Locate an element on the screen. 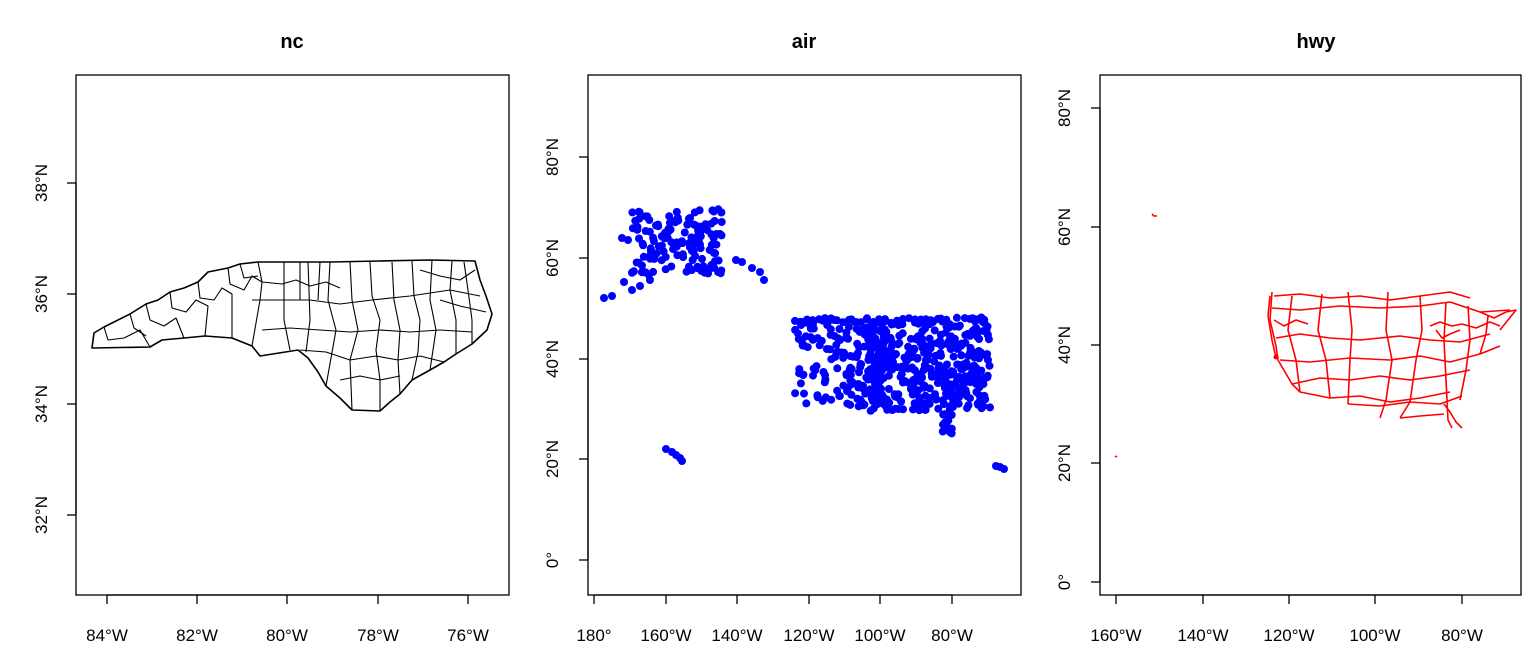  x-tick-label: 76°W is located at coordinates (468, 635).